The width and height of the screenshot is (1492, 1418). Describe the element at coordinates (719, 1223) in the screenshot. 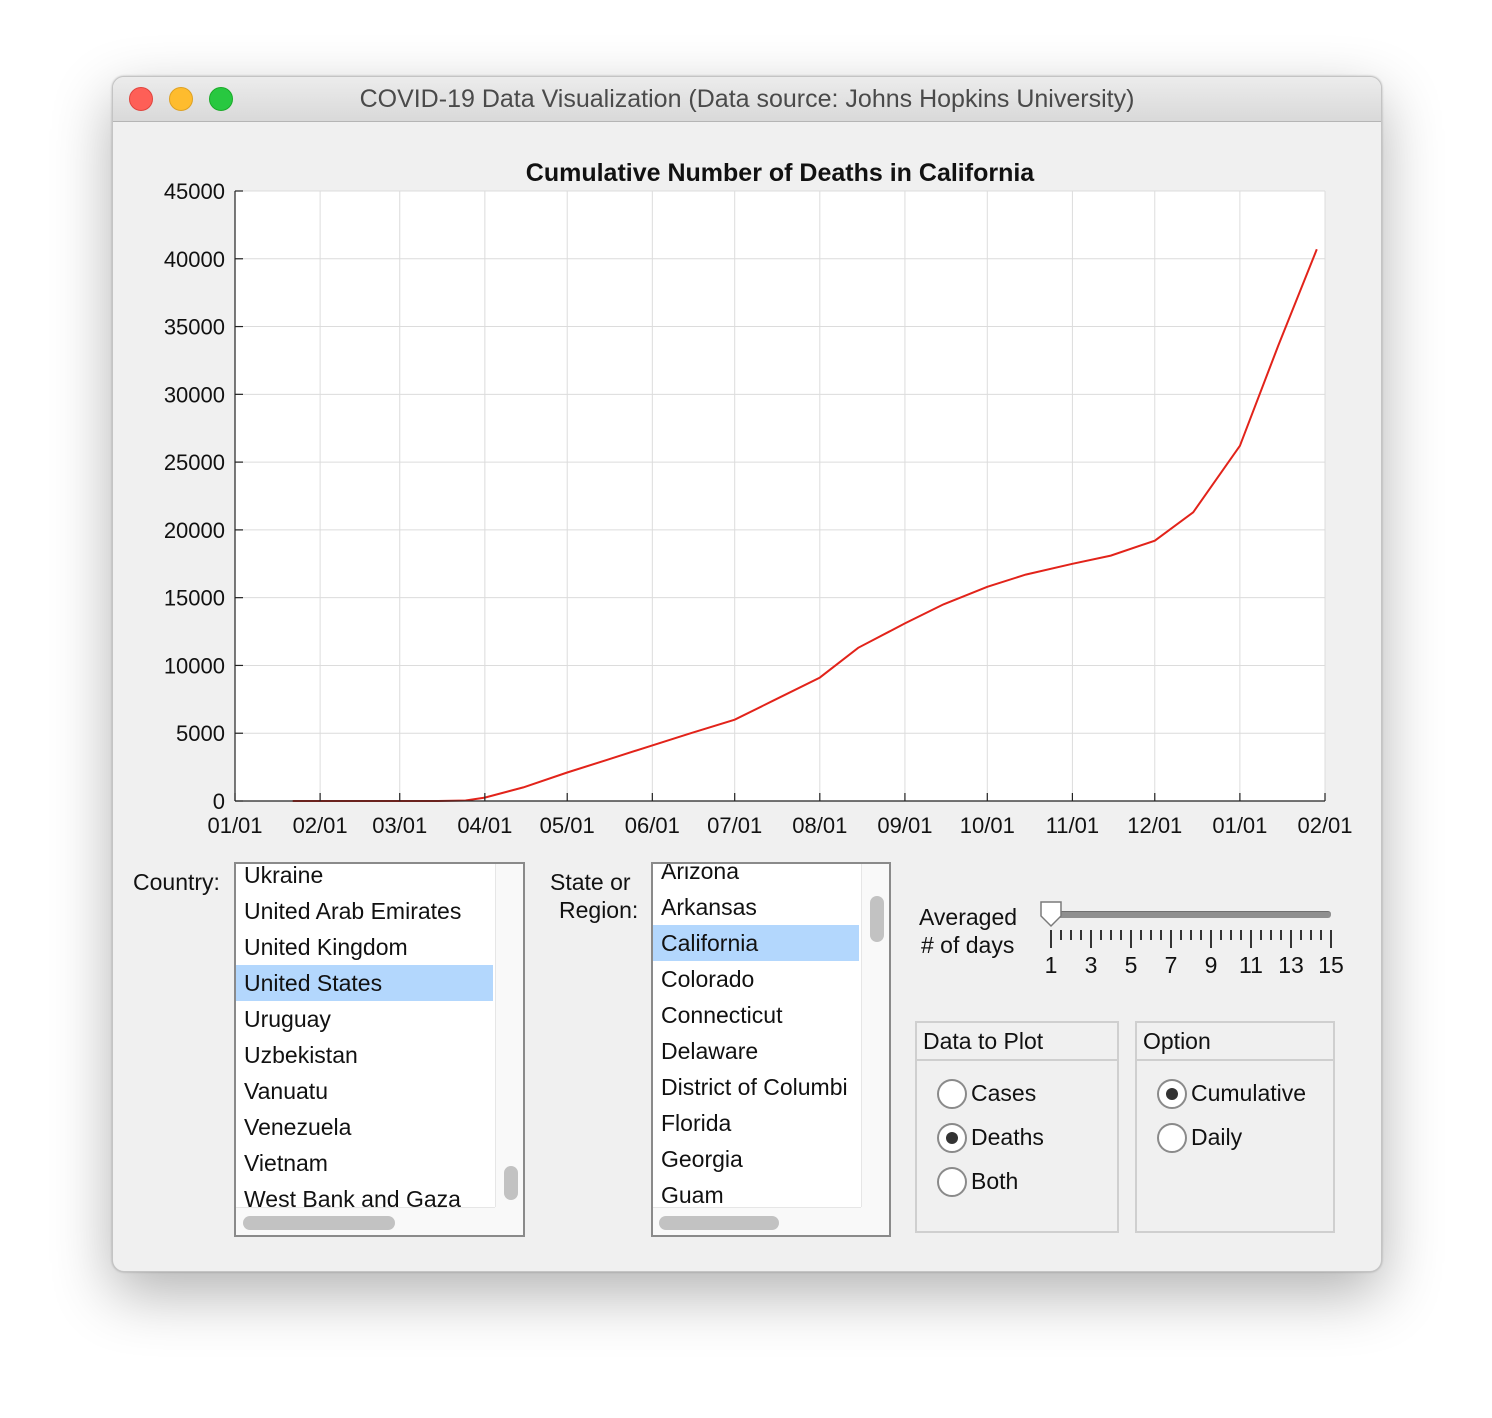

I see `state-horizontal-scroll-thumb` at that location.